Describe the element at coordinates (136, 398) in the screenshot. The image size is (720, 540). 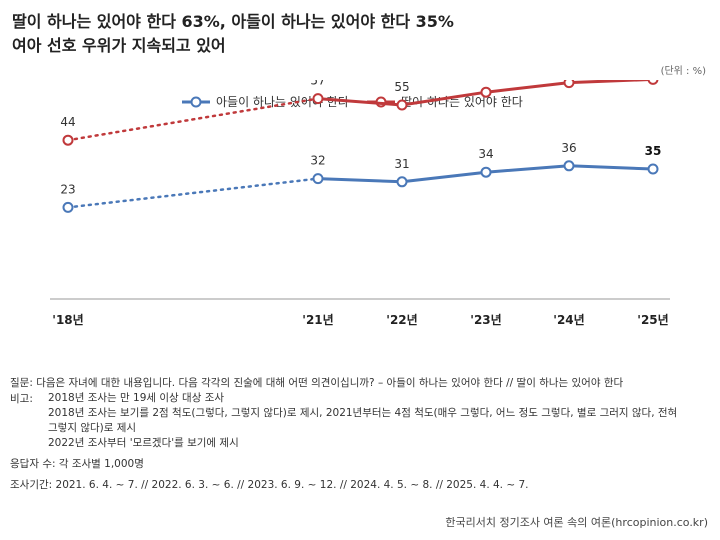
I see `remark-item: 2018년 조사는 만 19세 이상 대상 조사` at that location.